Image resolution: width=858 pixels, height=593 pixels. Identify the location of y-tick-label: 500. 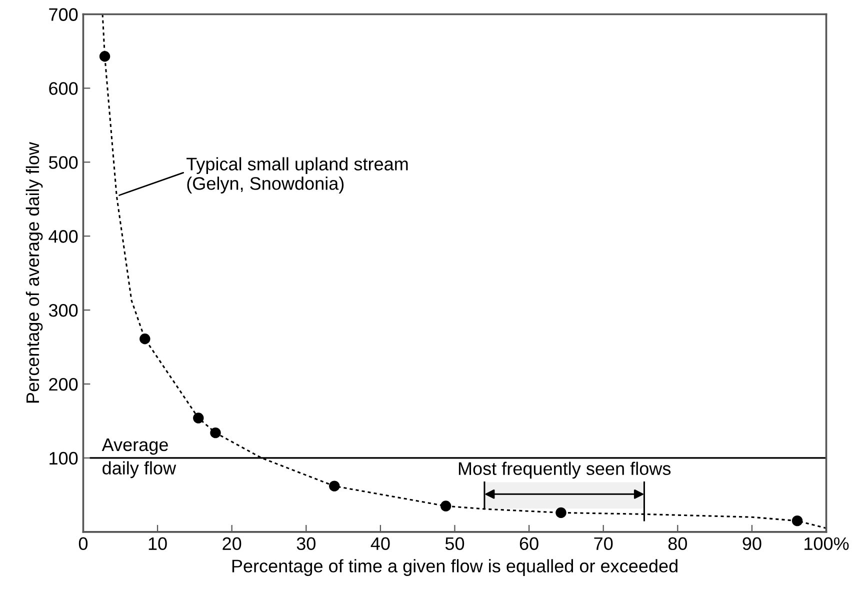
(63, 162).